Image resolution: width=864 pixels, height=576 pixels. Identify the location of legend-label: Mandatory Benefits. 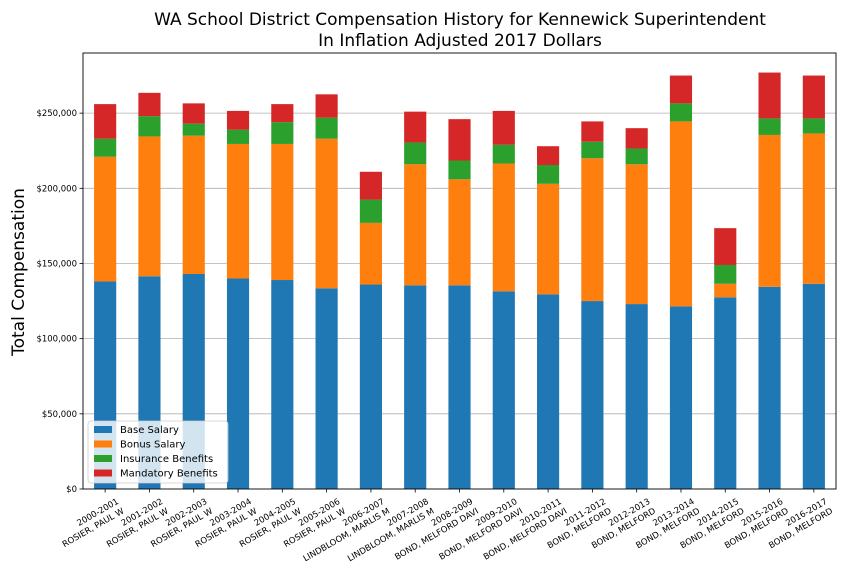
(169, 474).